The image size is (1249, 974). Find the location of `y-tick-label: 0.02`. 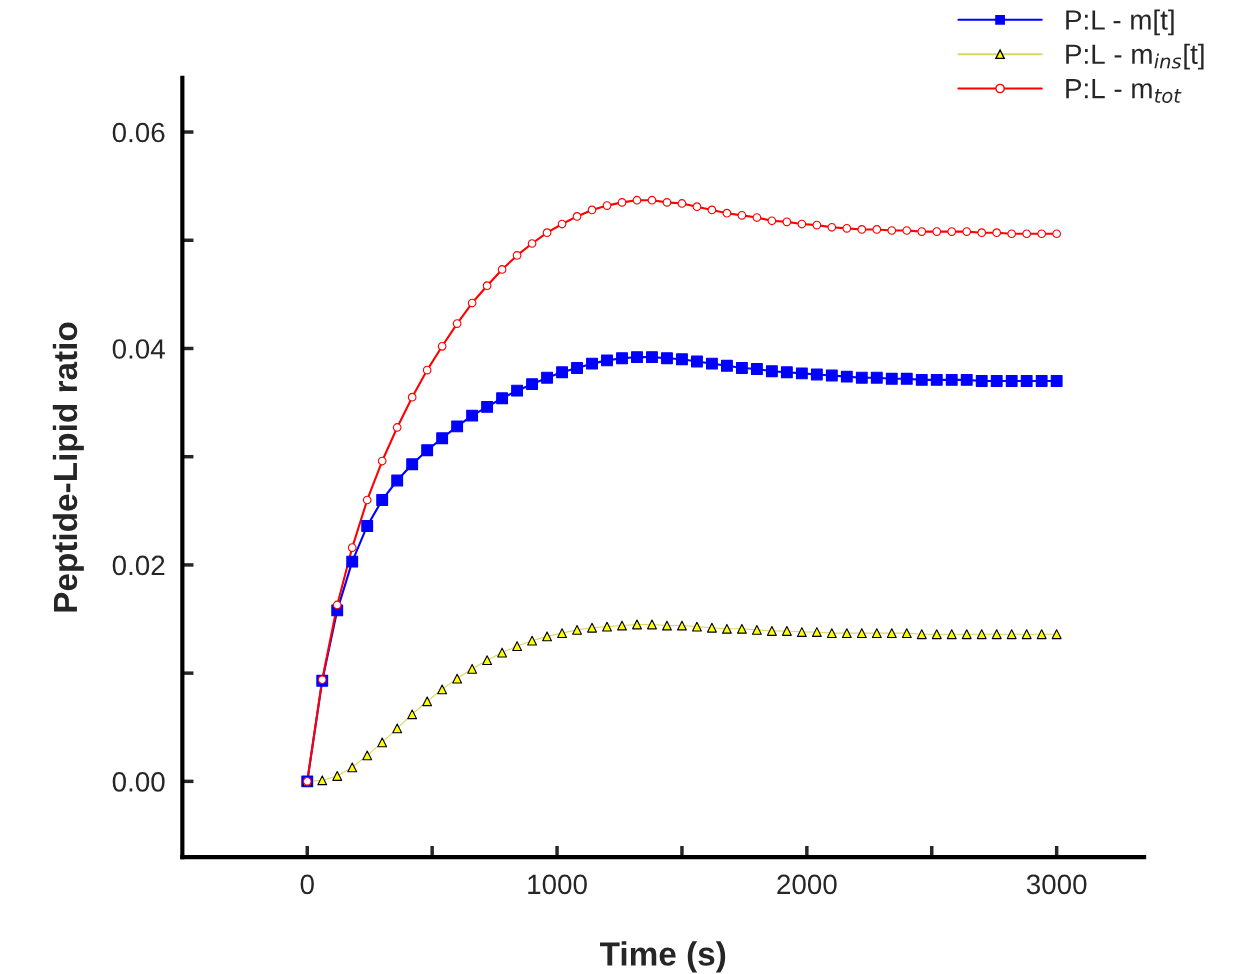

y-tick-label: 0.02 is located at coordinates (138, 565).